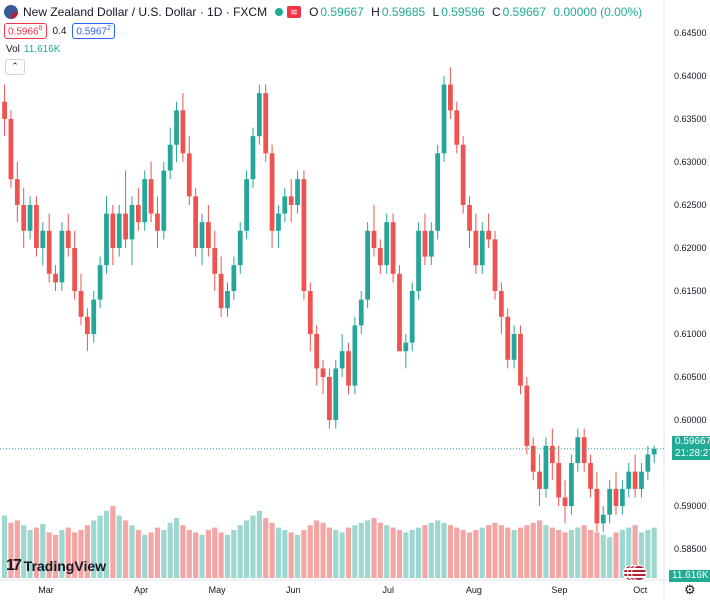 The image size is (710, 600). I want to click on spread-value: 0.4, so click(59, 31).